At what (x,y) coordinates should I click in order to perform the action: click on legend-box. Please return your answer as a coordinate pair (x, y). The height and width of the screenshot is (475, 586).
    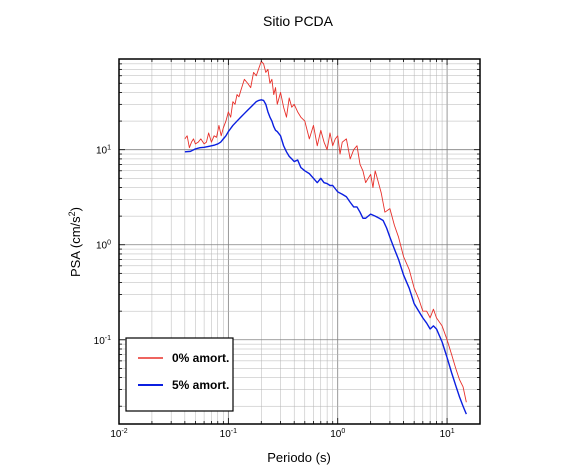
    Looking at the image, I should click on (179, 374).